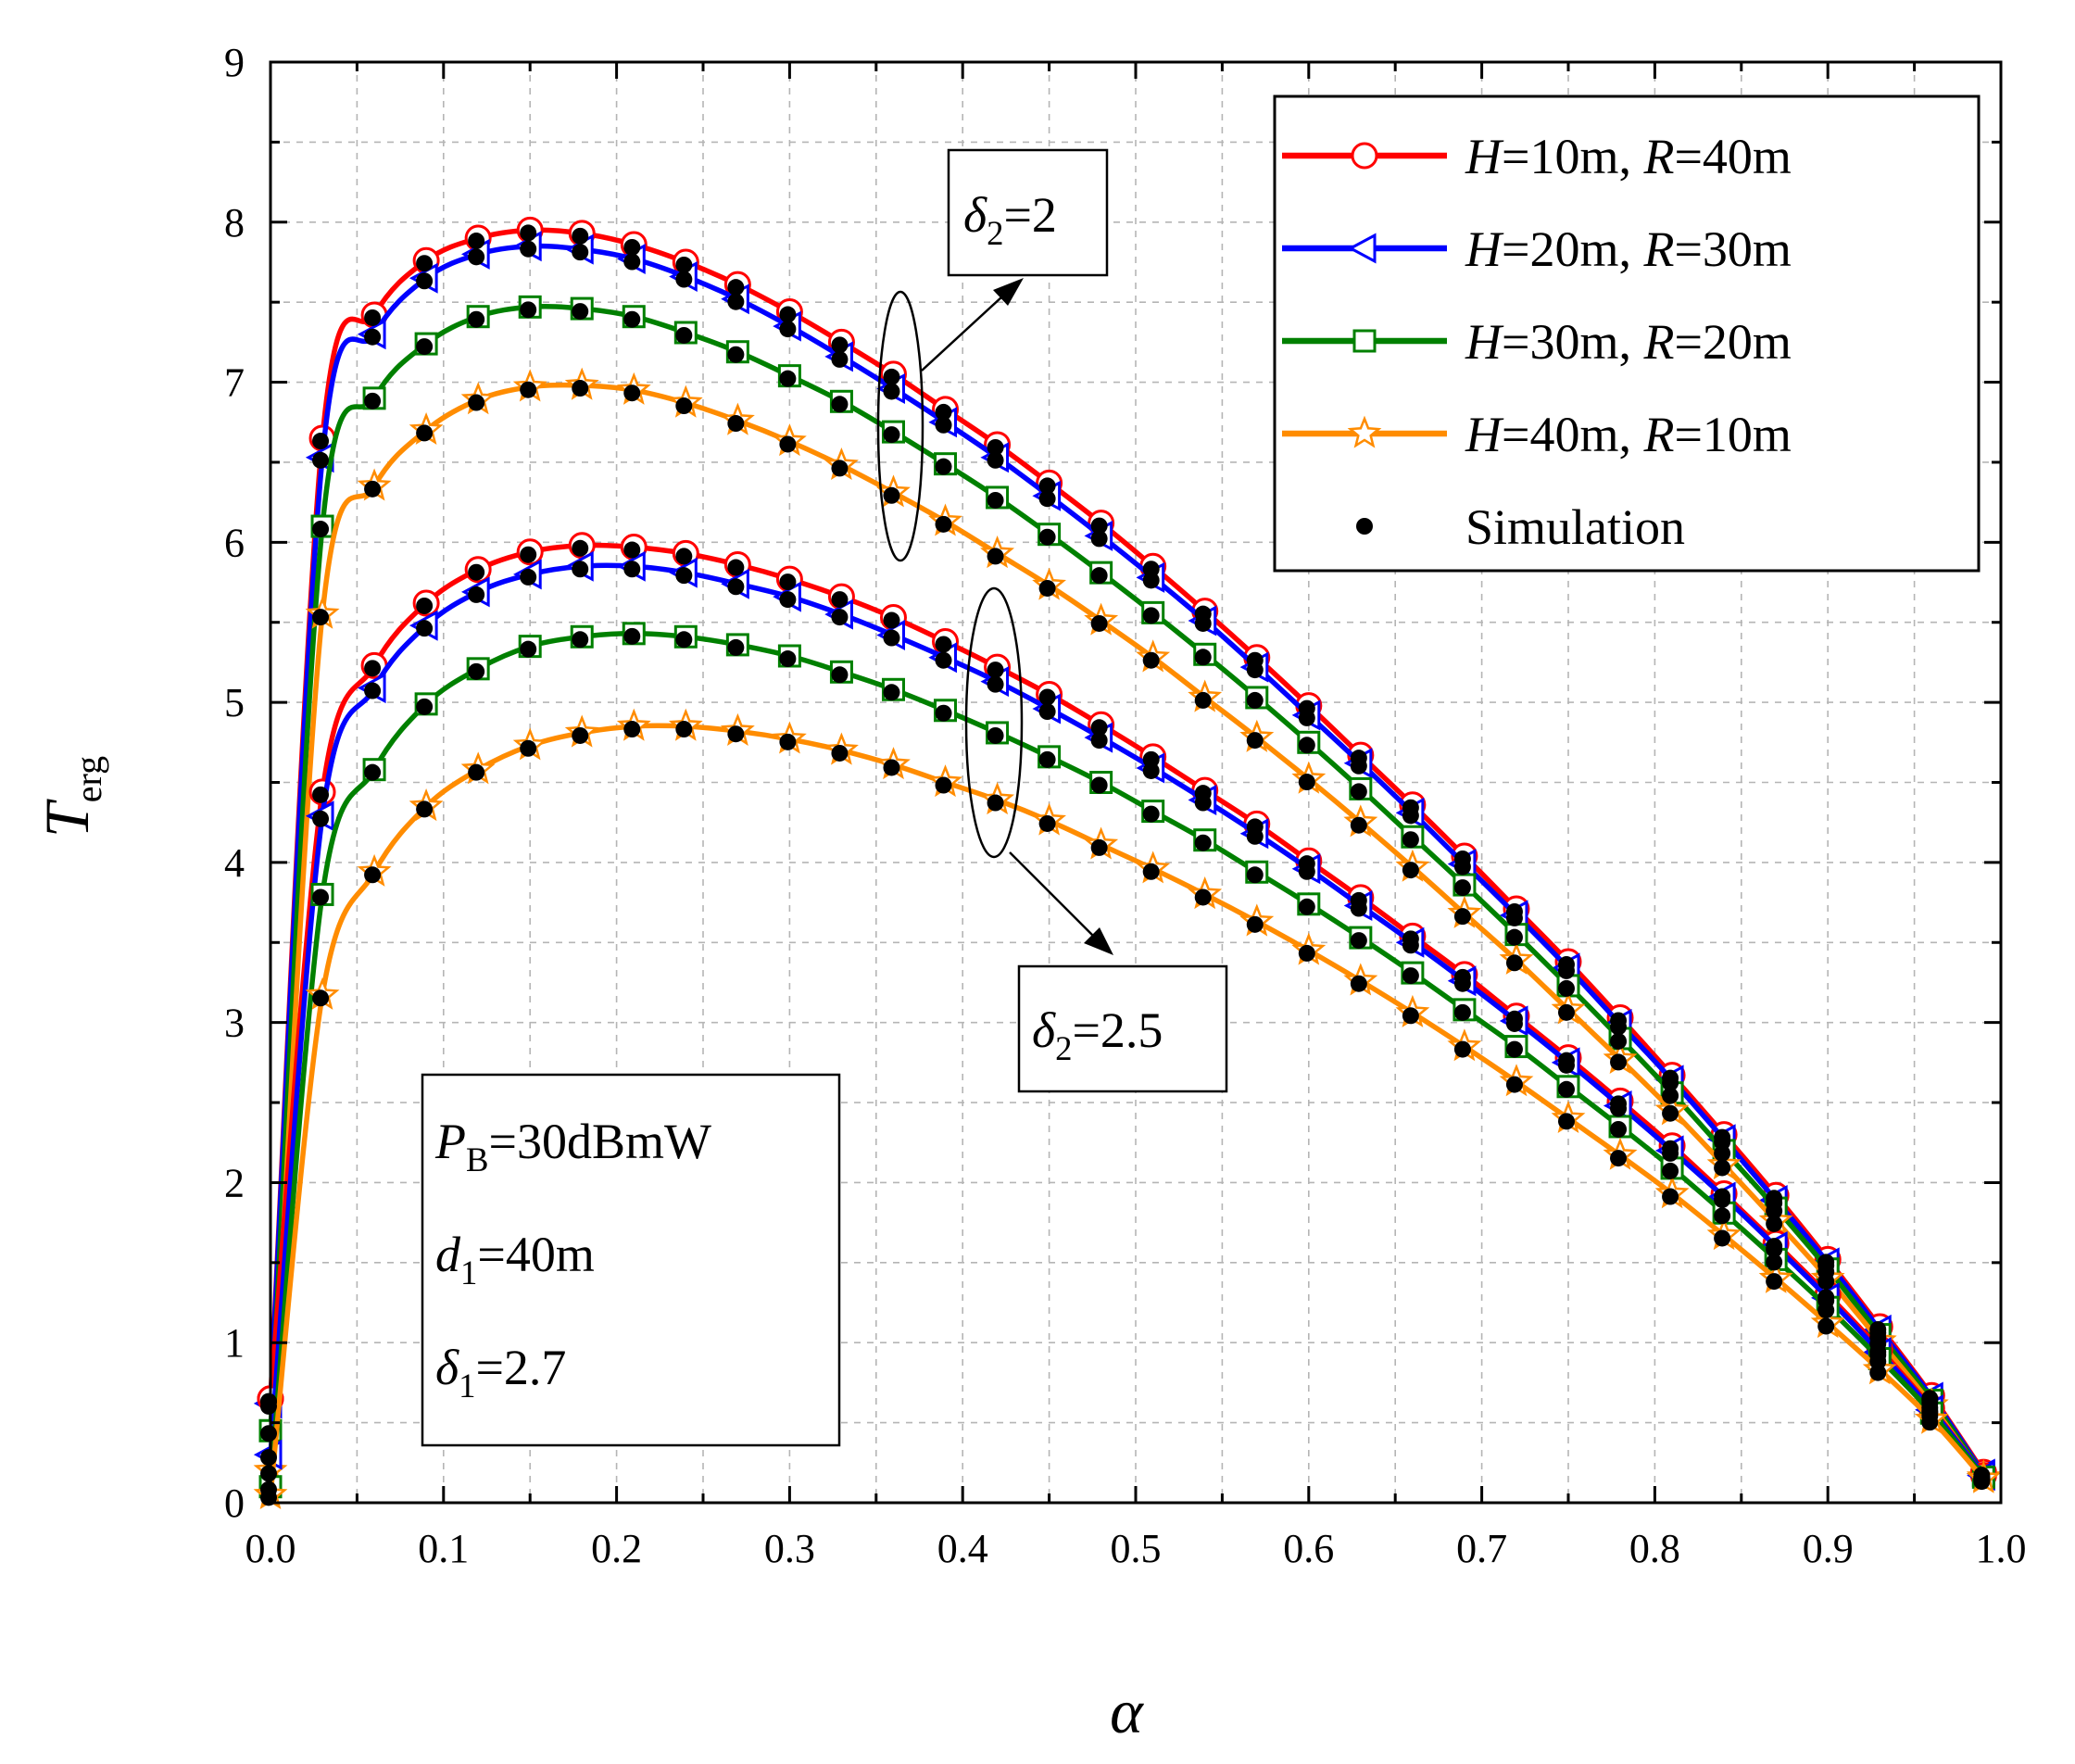 The width and height of the screenshot is (2075, 1764). What do you see at coordinates (1520, 527) in the screenshot?
I see `legend-item: Simulation` at bounding box center [1520, 527].